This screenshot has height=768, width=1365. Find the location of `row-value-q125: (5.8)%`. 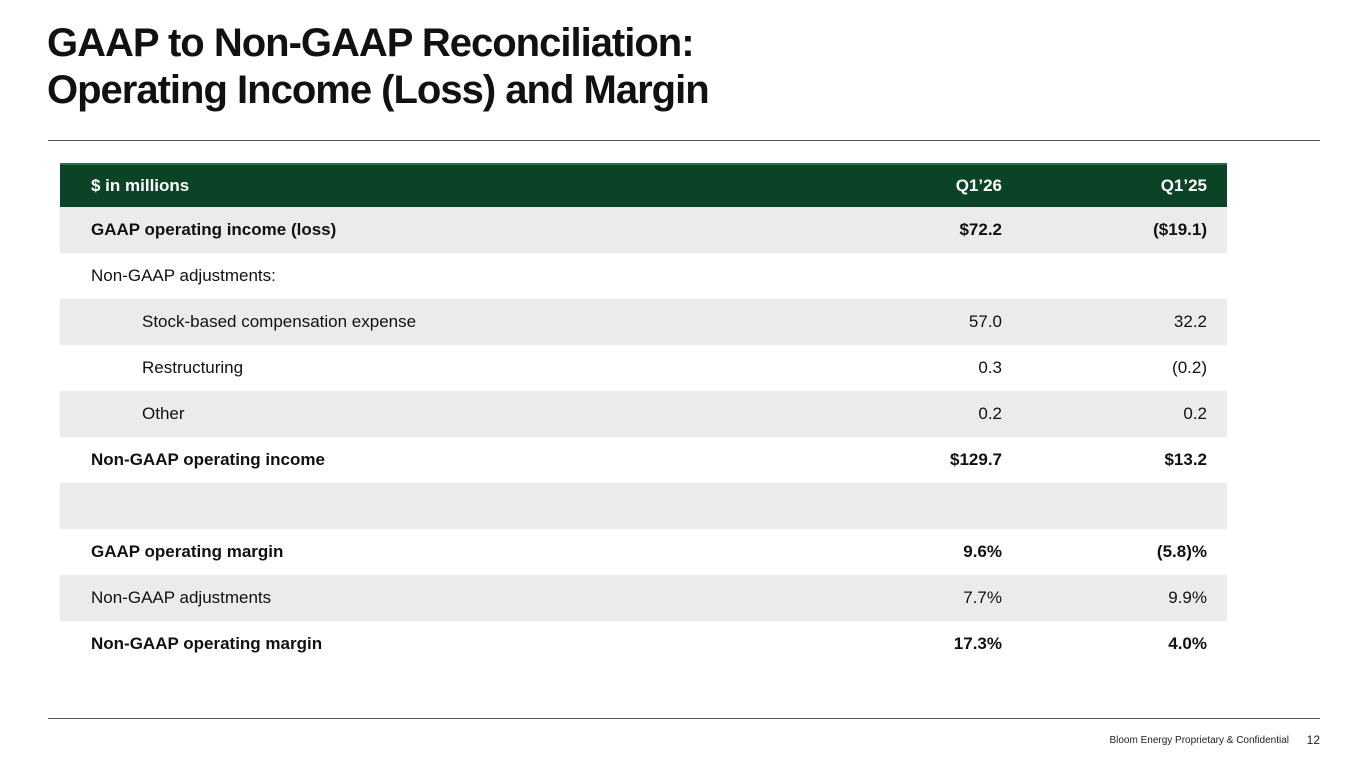

row-value-q125: (5.8)% is located at coordinates (1181, 551).